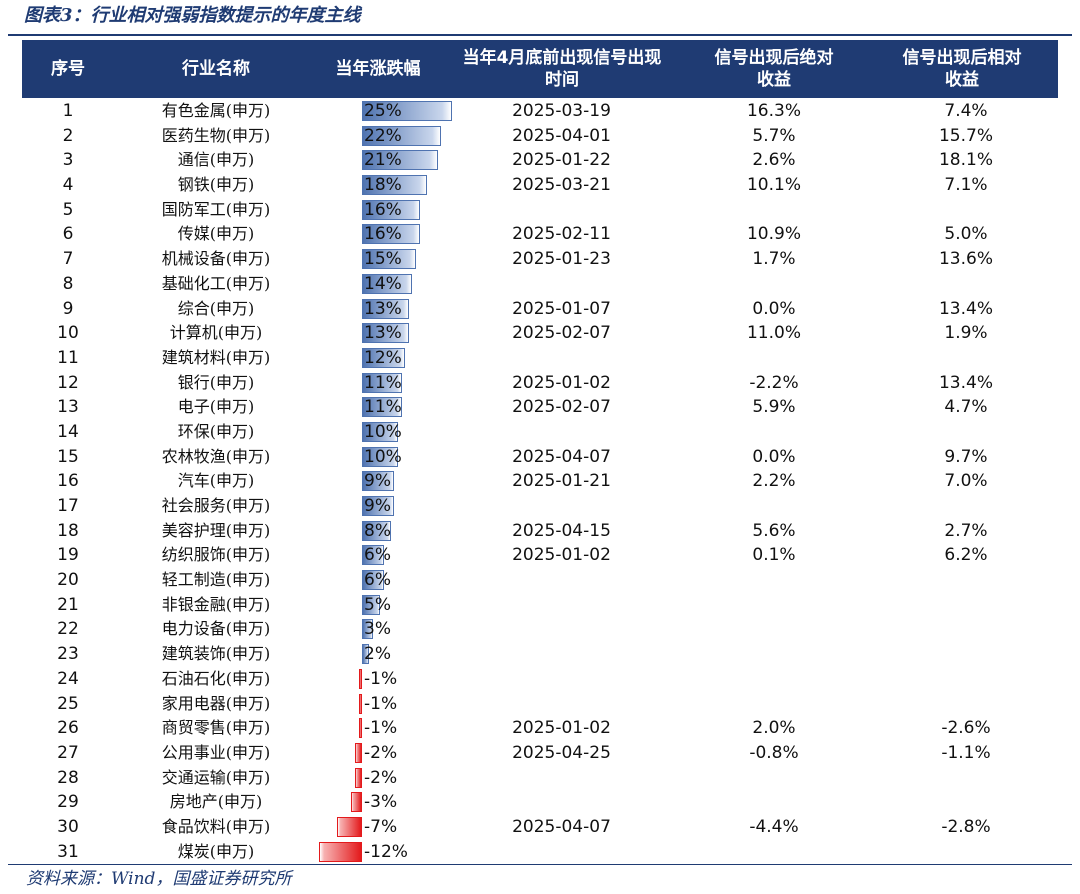 Image resolution: width=1080 pixels, height=894 pixels. Describe the element at coordinates (68, 481) in the screenshot. I see `row-number: 16` at that location.